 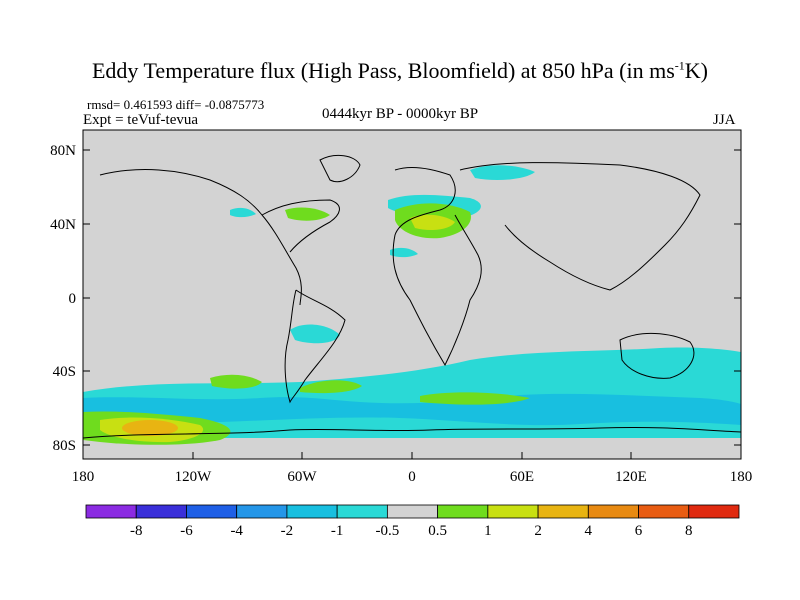 What do you see at coordinates (437, 267) in the screenshot?
I see `europe-africa-coast` at bounding box center [437, 267].